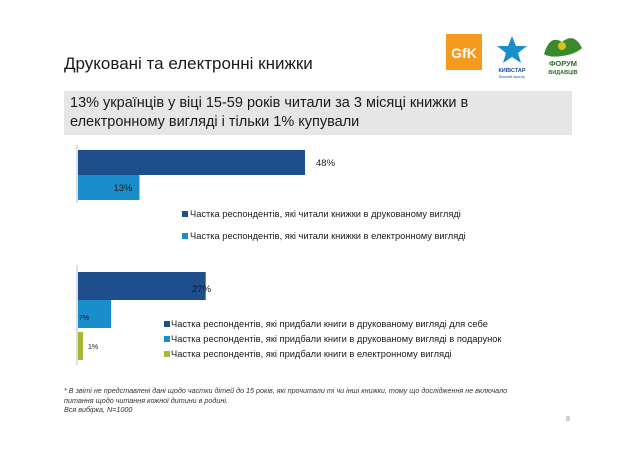 The width and height of the screenshot is (638, 451). Describe the element at coordinates (568, 419) in the screenshot. I see `page-number: 8` at that location.